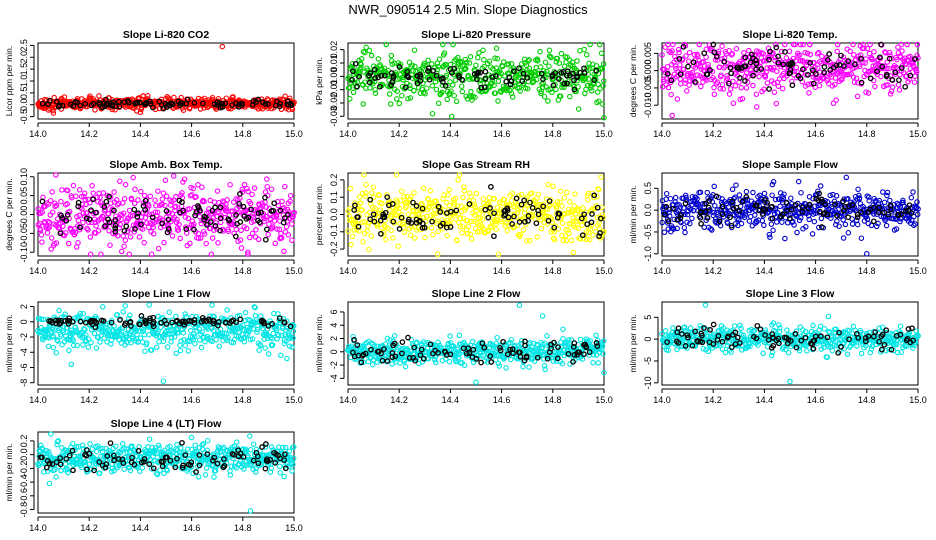 Image resolution: width=936 pixels, height=540 pixels. I want to click on y-tick-label: 0.0, so click(24, 104).